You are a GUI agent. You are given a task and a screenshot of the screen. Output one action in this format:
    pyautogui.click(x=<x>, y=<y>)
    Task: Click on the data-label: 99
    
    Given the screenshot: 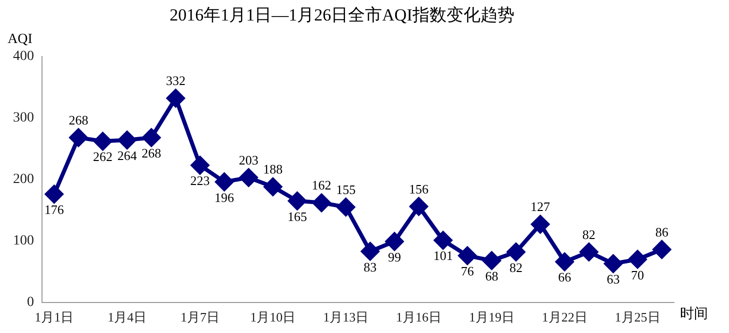 What is the action you would take?
    pyautogui.click(x=394, y=256)
    